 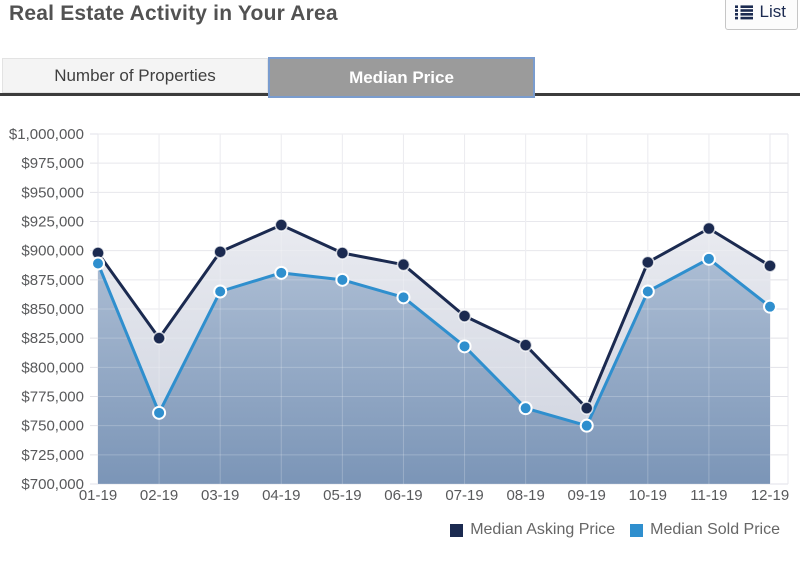 What do you see at coordinates (52, 163) in the screenshot?
I see `y-tick-label: $975,000` at bounding box center [52, 163].